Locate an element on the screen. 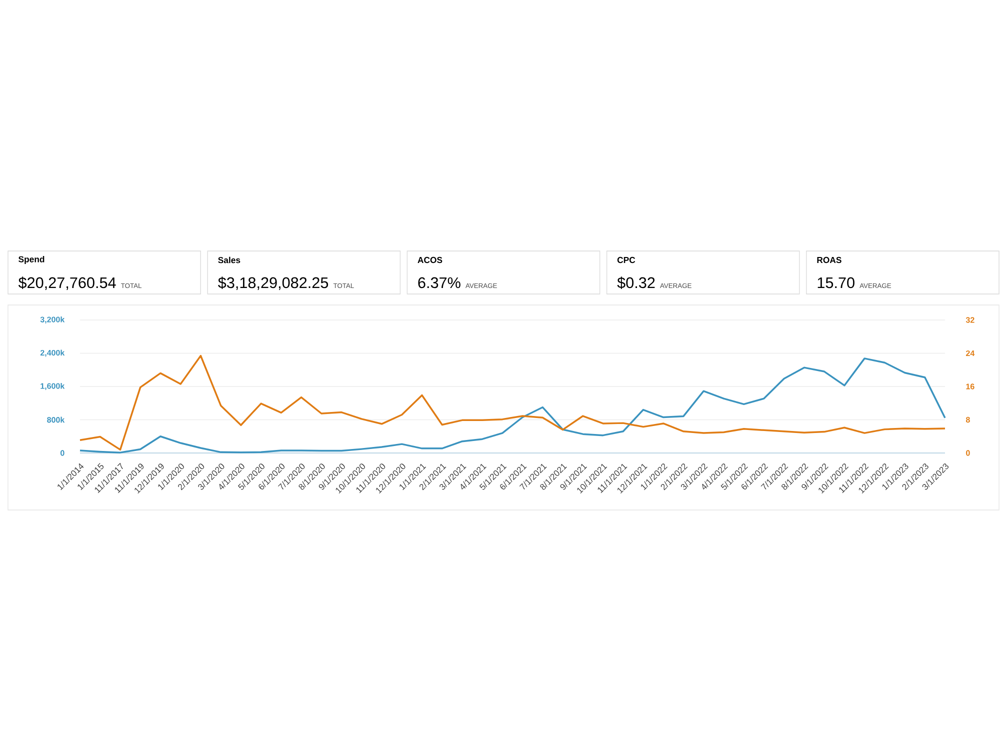 This screenshot has width=1000, height=750. y2-tick-label: 16 is located at coordinates (970, 387).